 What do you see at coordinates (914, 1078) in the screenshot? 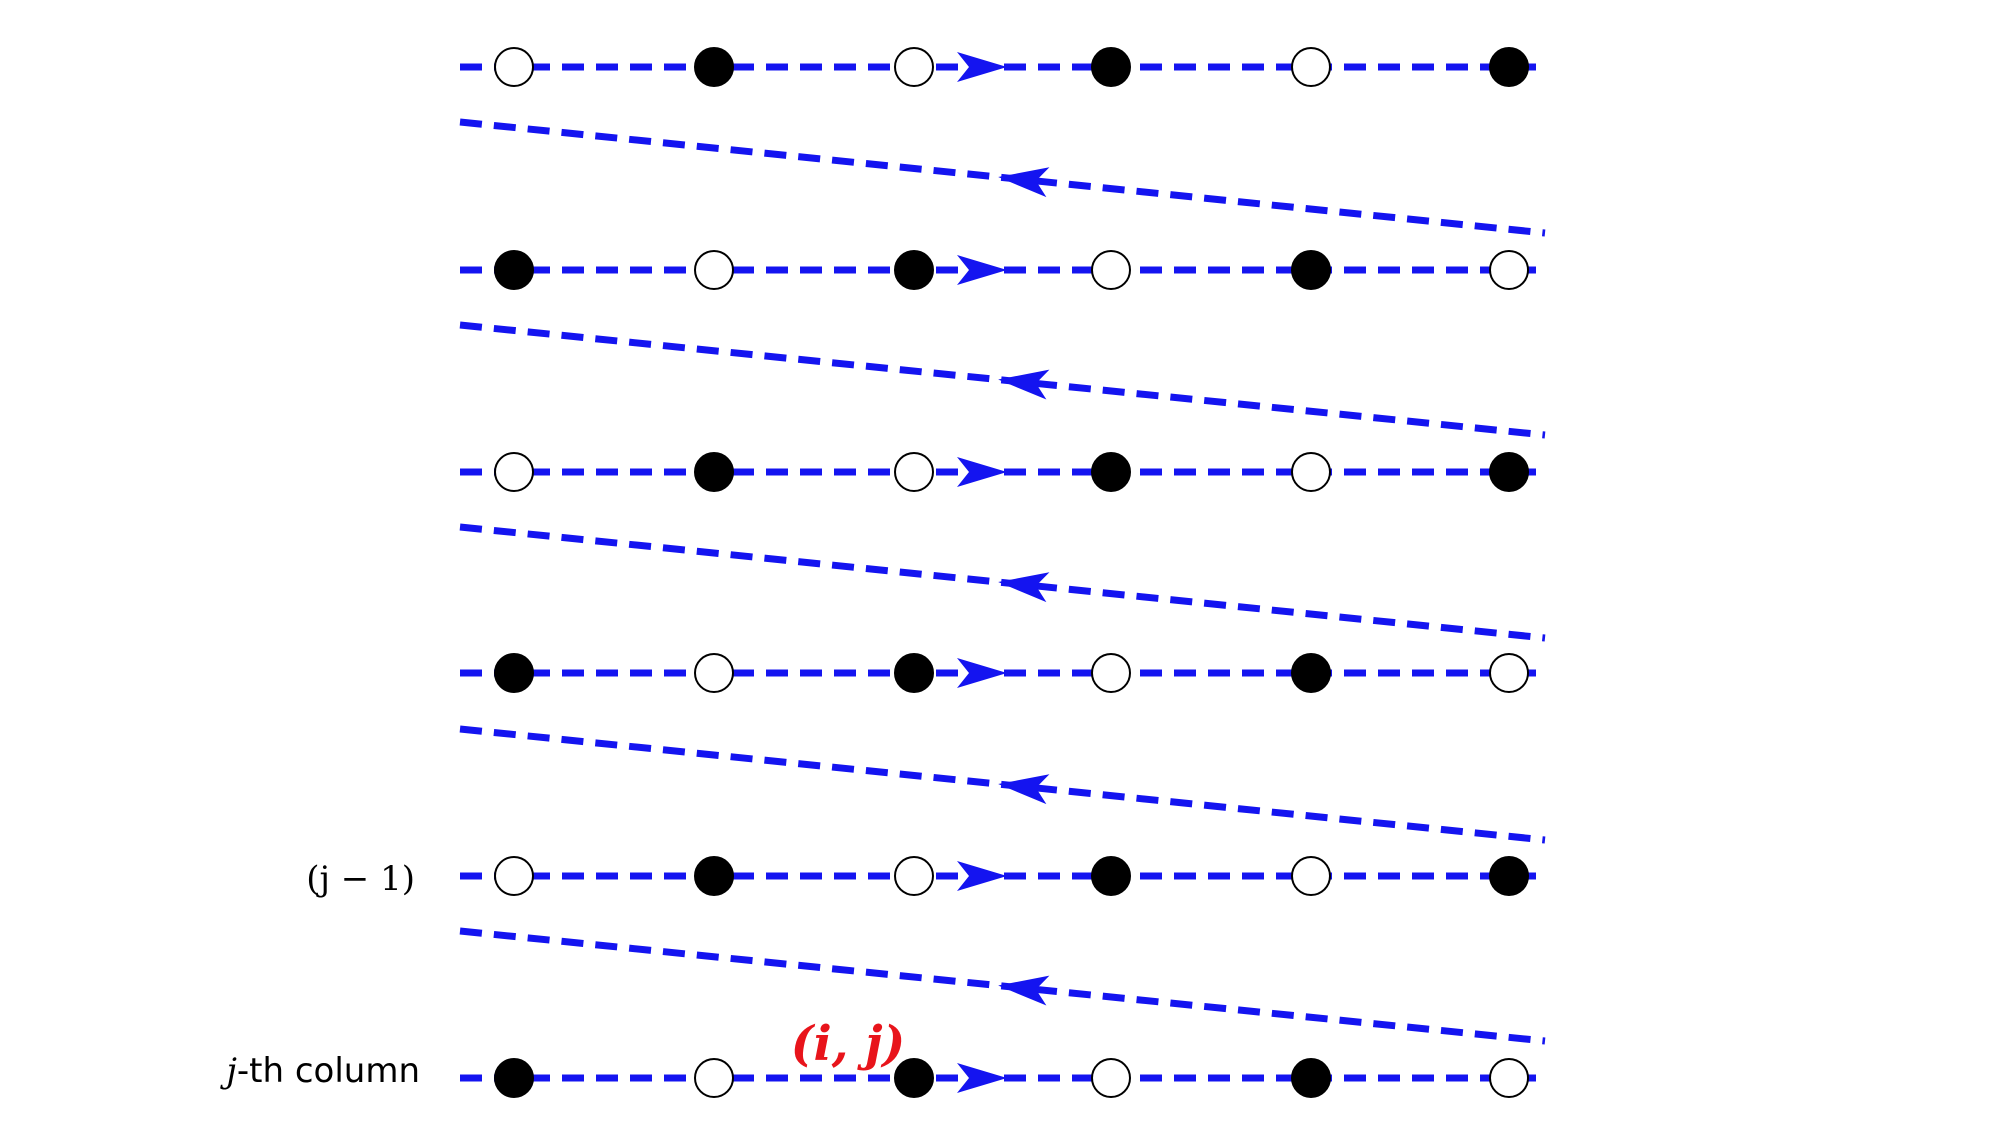
I see `highlight-node` at bounding box center [914, 1078].